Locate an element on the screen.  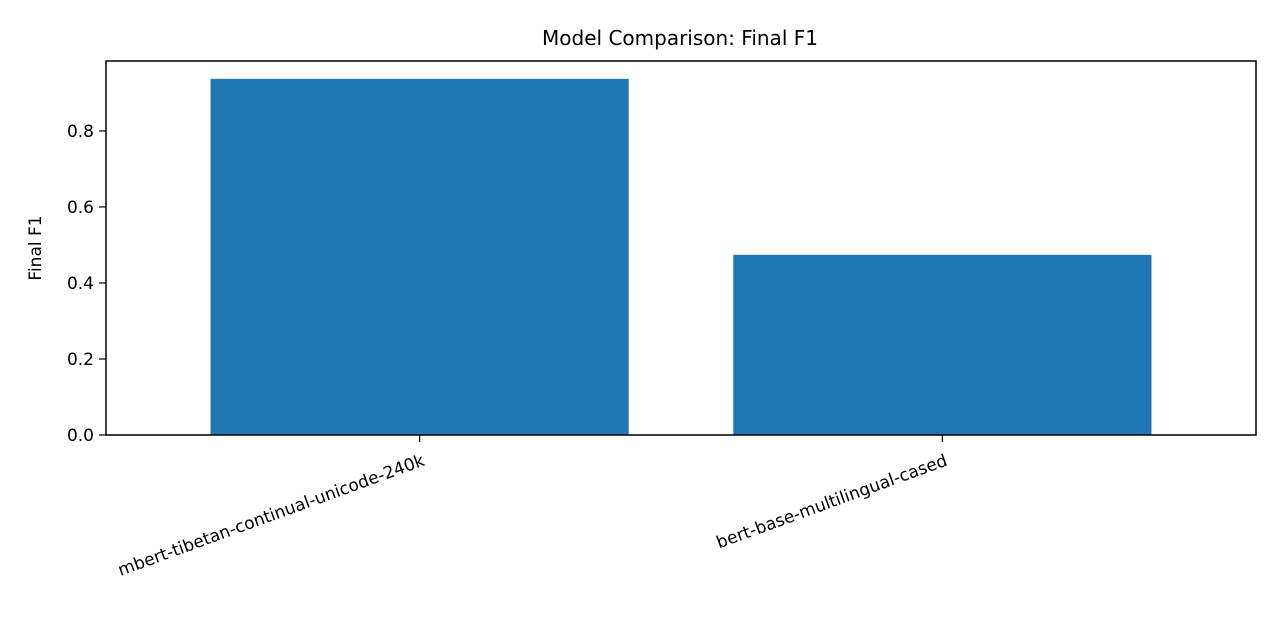
y-tick-label: 0.2 is located at coordinates (80, 360).